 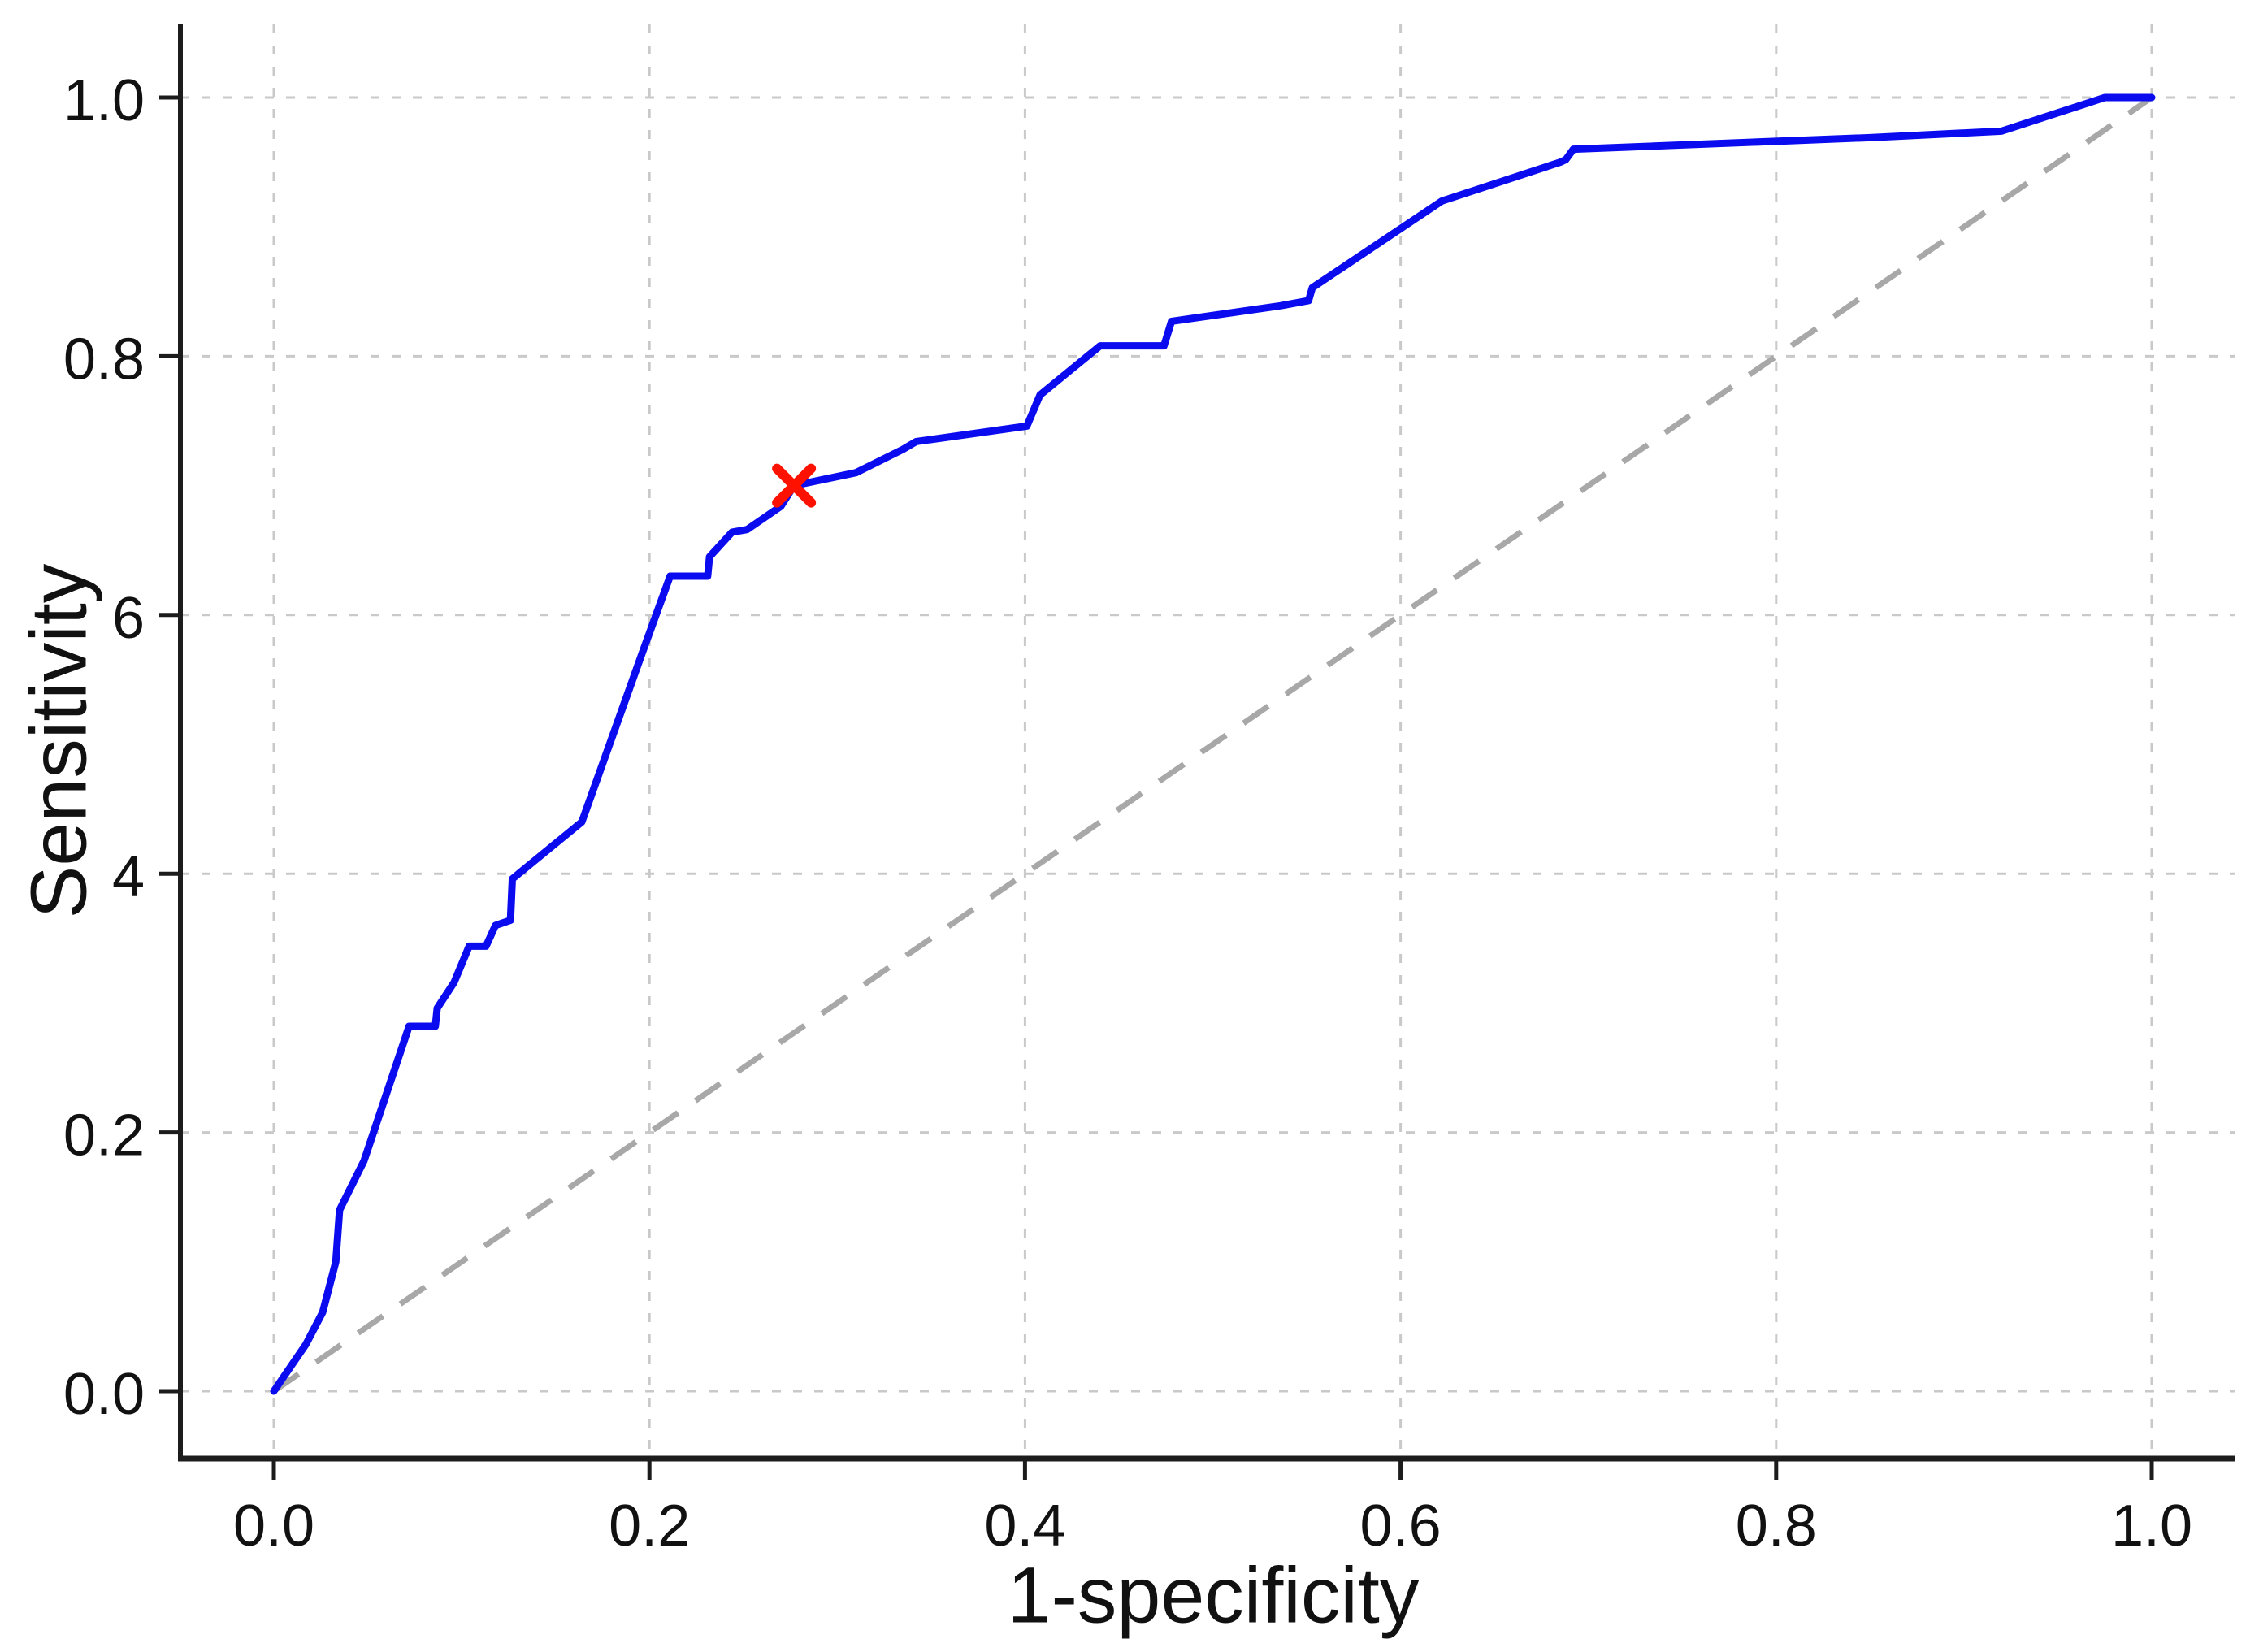 What do you see at coordinates (273, 1527) in the screenshot?
I see `x-tick-label: 0.0` at bounding box center [273, 1527].